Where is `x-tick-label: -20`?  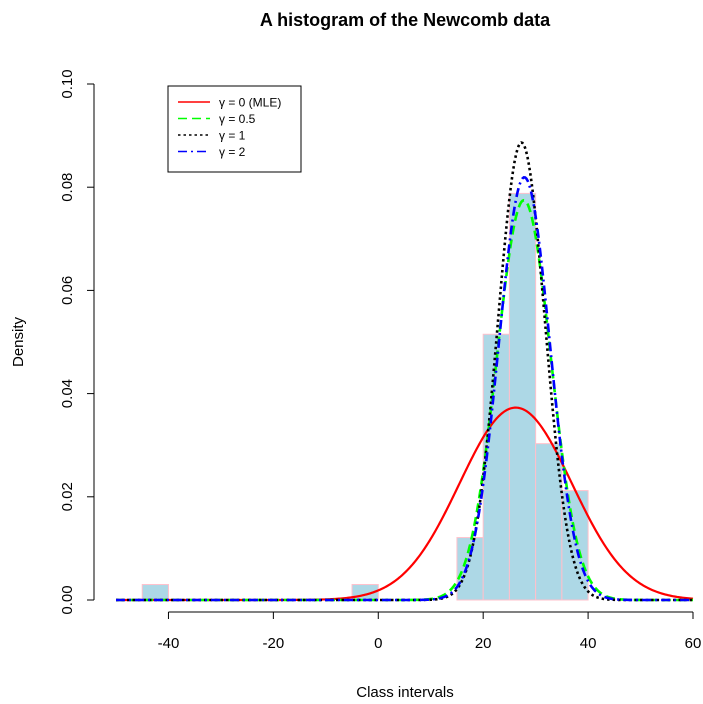 x-tick-label: -20 is located at coordinates (274, 643).